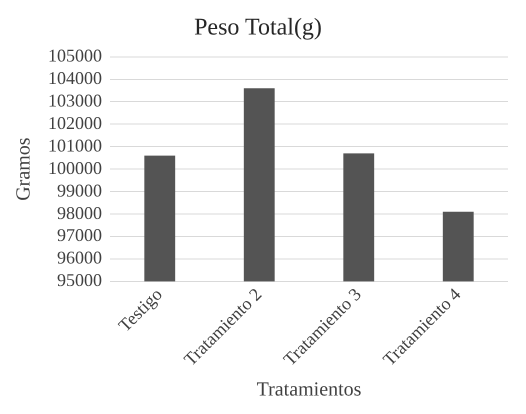 The height and width of the screenshot is (414, 526). Describe the element at coordinates (75, 122) in the screenshot. I see `y-tick-label: 102000` at that location.